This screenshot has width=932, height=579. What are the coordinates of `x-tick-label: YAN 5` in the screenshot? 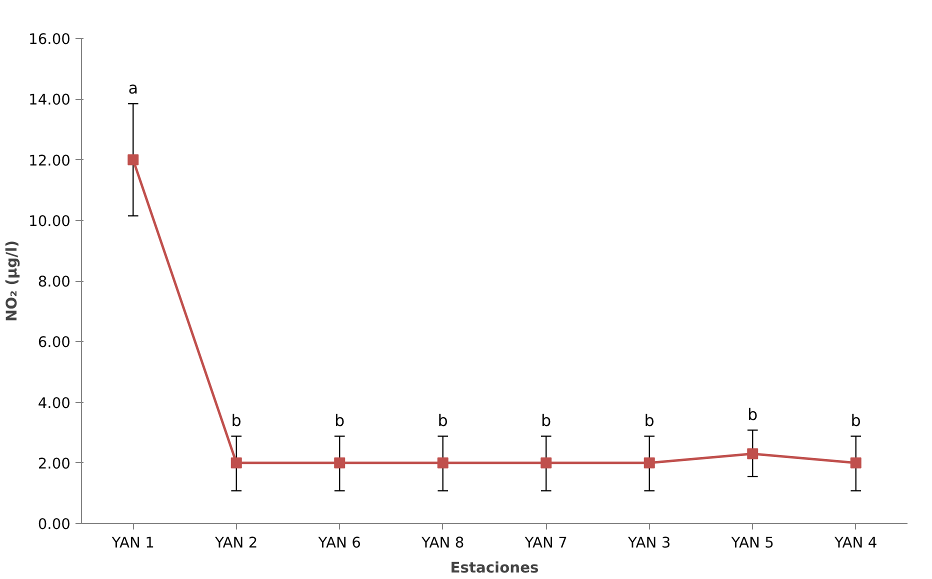 It's located at (752, 543).